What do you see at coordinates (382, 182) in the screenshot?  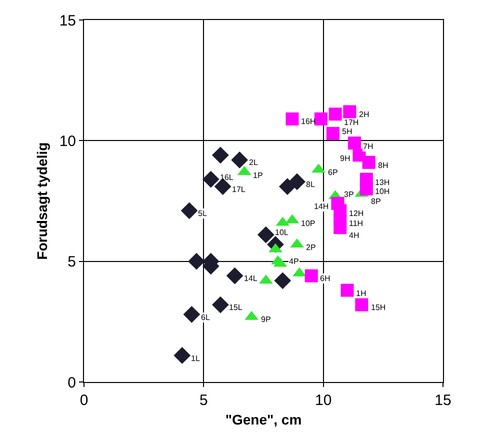 I see `annotation: 13H` at bounding box center [382, 182].